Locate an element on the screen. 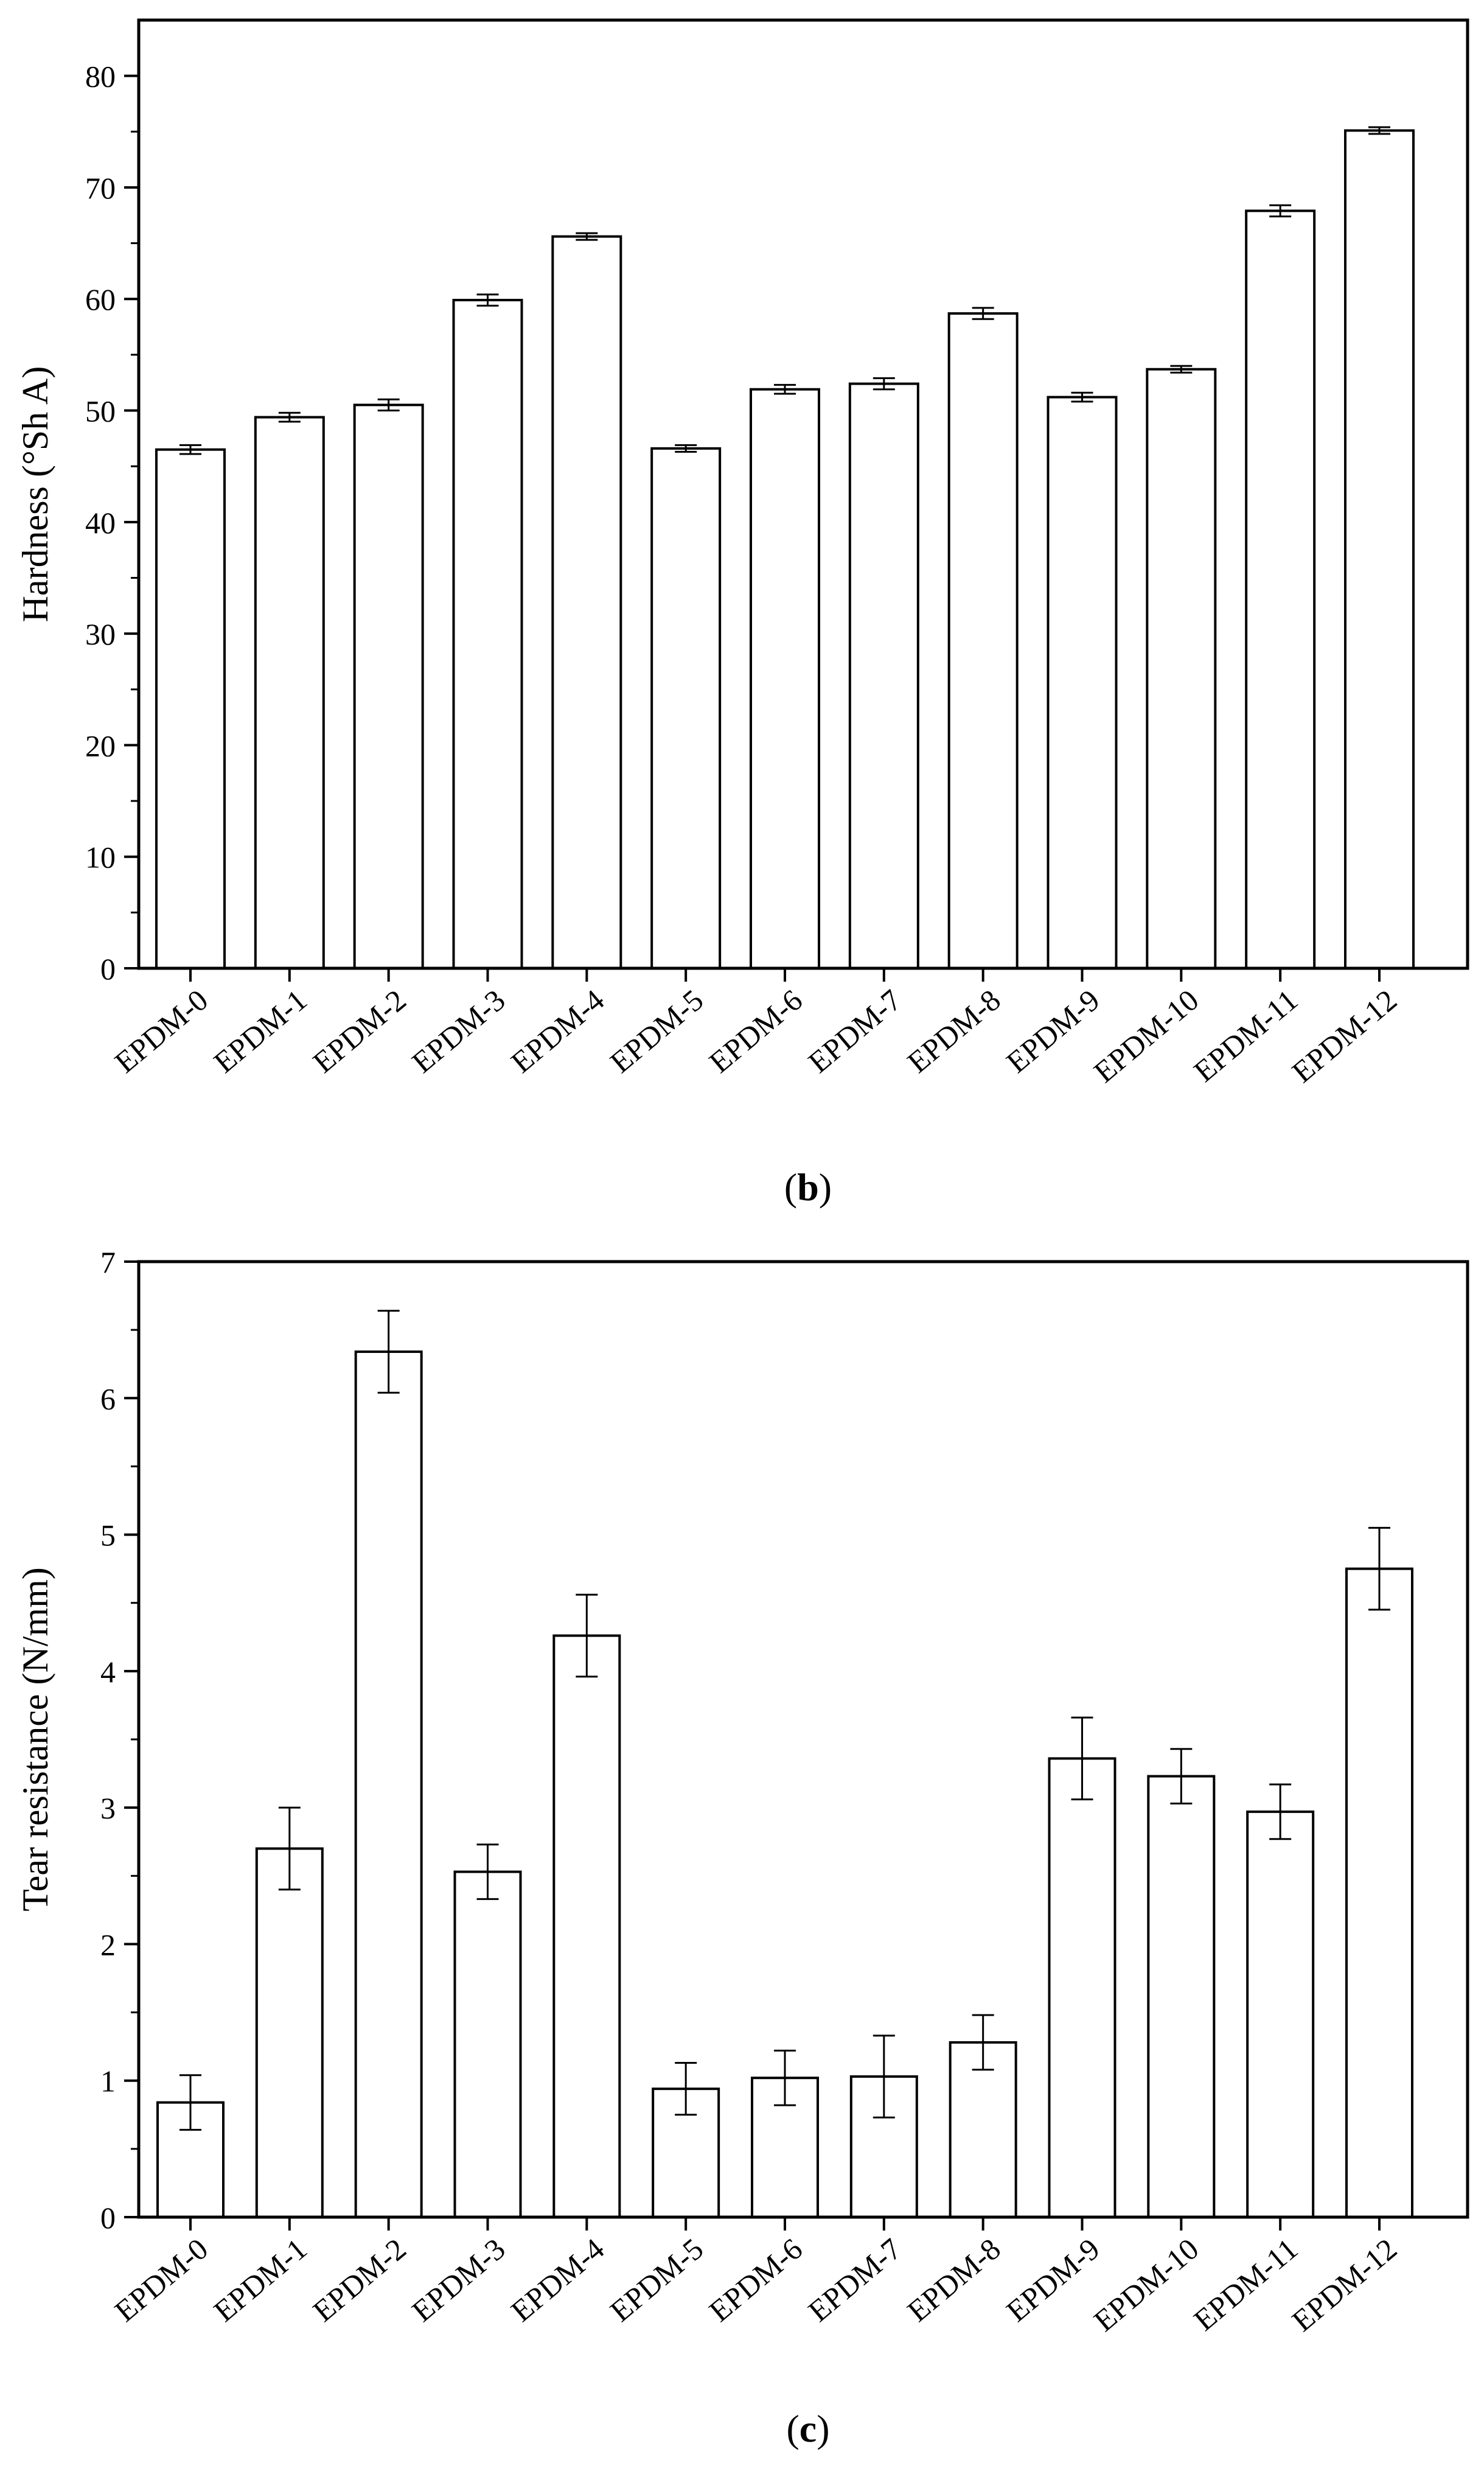 Image resolution: width=1484 pixels, height=2477 pixels. panel-caption: (b) is located at coordinates (808, 1187).